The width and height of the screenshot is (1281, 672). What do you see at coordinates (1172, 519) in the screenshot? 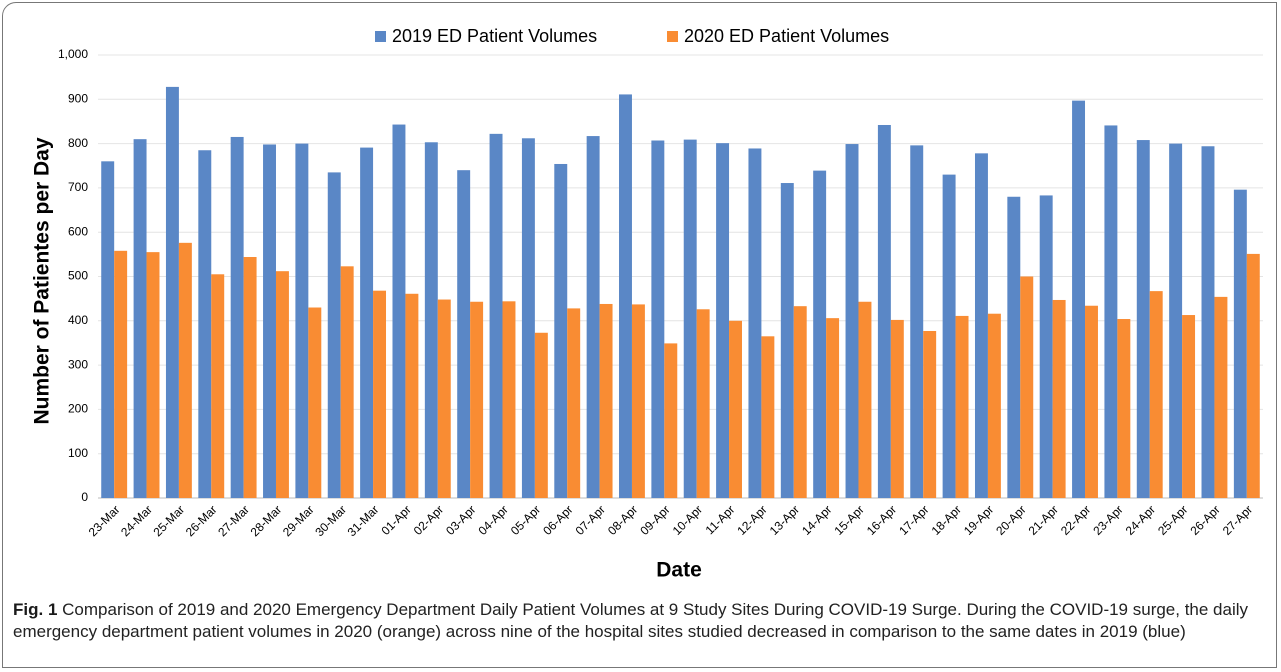
I see `x-tick-label: 25-Apr` at bounding box center [1172, 519].